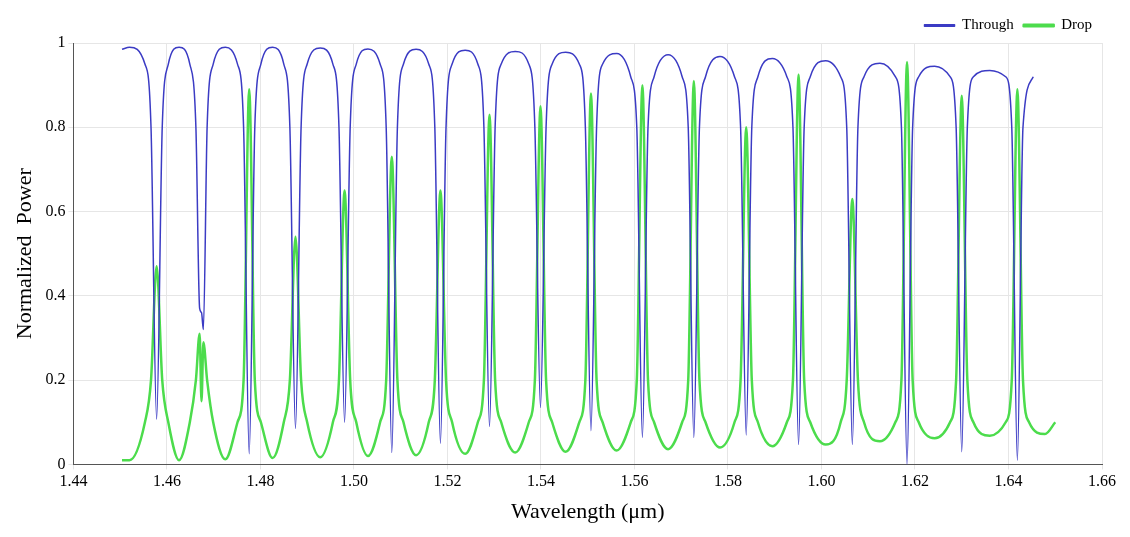 This screenshot has height=537, width=1130. I want to click on y-axis-title: Normalized Power, so click(23, 253).